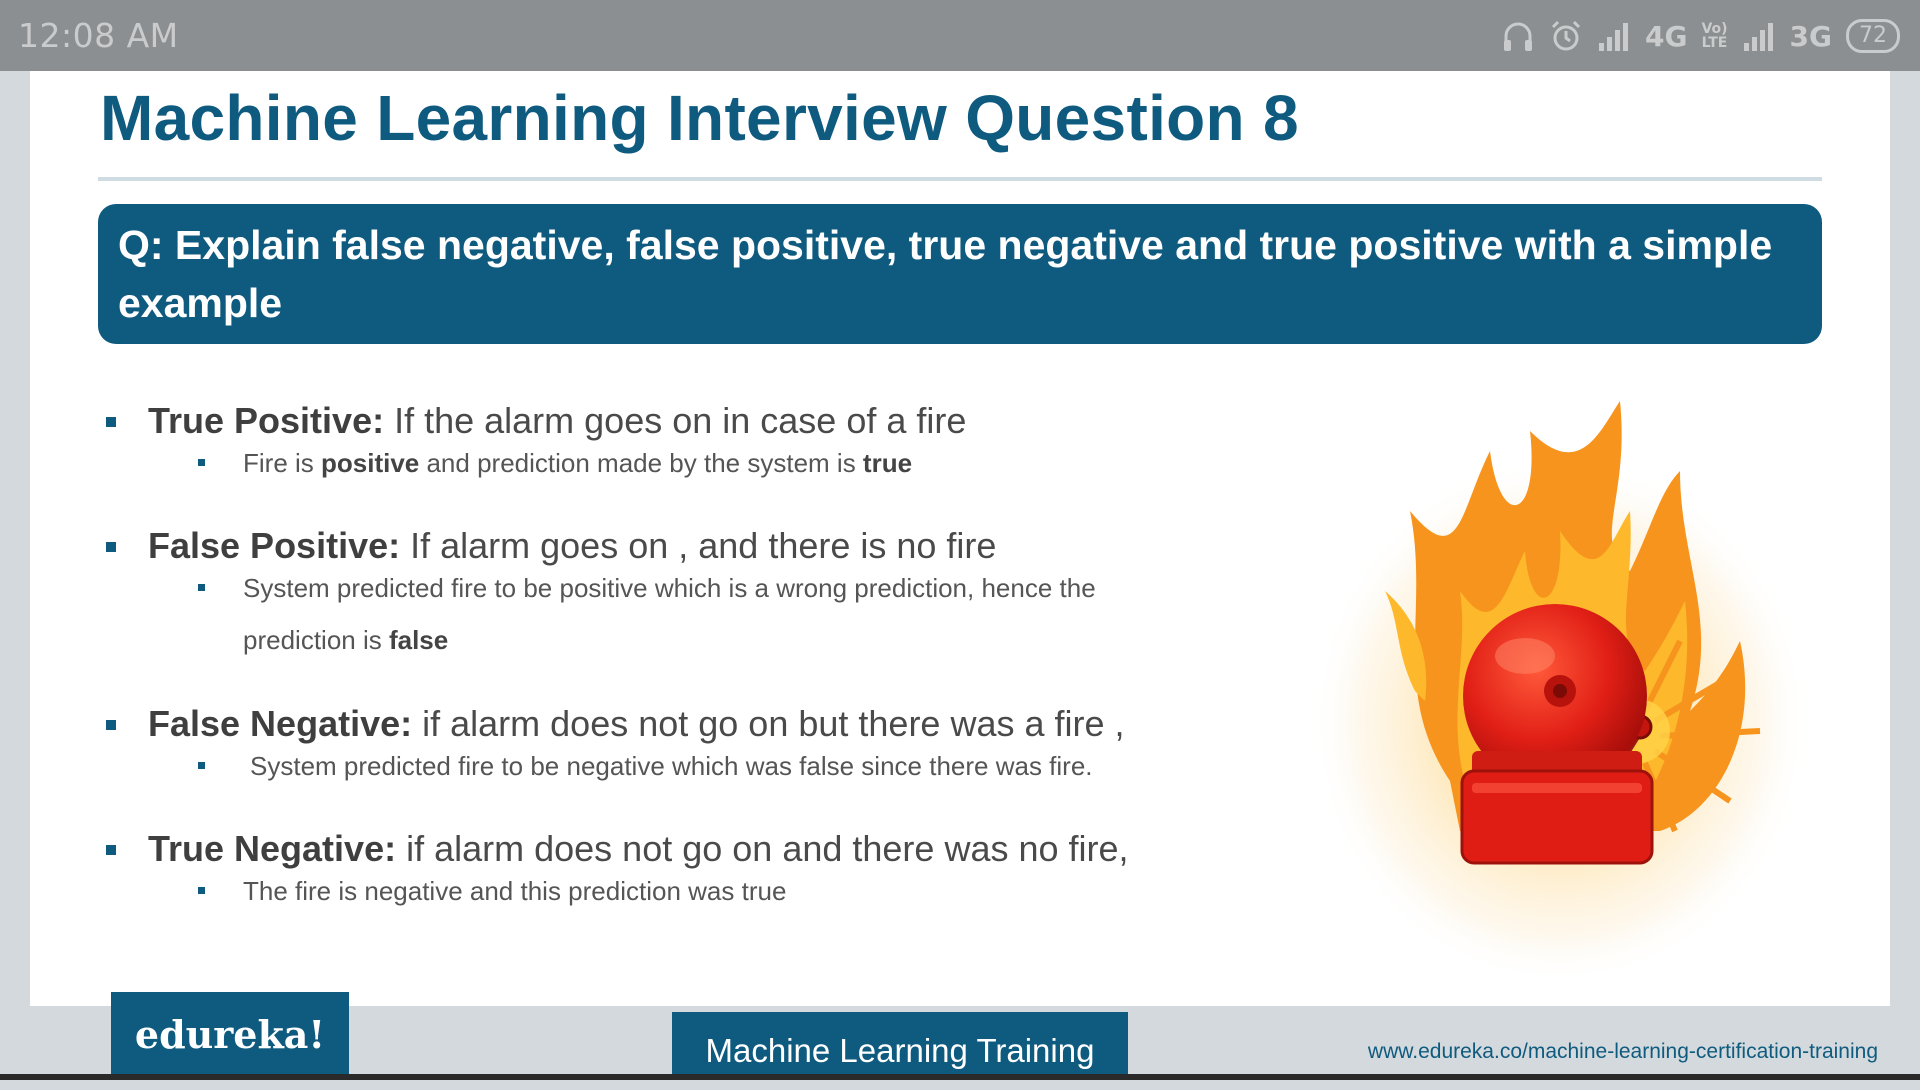  Describe the element at coordinates (675, 420) in the screenshot. I see `bullet-description: If the alarm goes on in case of a fire` at that location.